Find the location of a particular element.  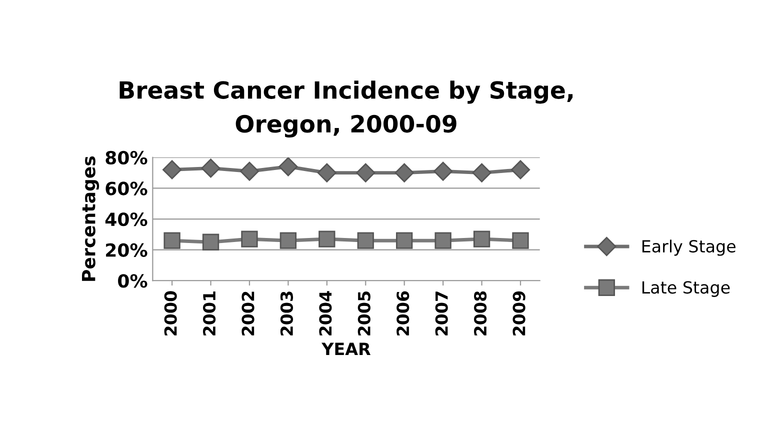

y-axis-title: Percentages is located at coordinates (91, 218).